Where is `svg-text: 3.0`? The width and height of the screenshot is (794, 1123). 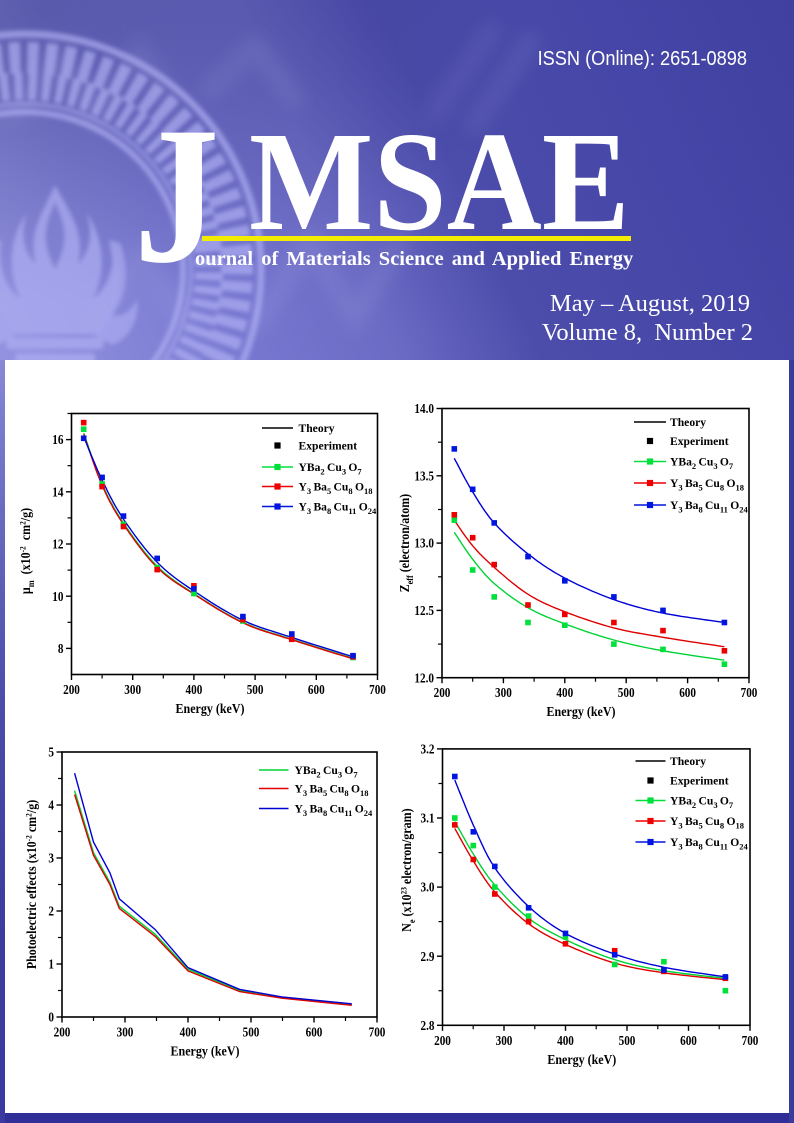
svg-text: 3.0 is located at coordinates (428, 887).